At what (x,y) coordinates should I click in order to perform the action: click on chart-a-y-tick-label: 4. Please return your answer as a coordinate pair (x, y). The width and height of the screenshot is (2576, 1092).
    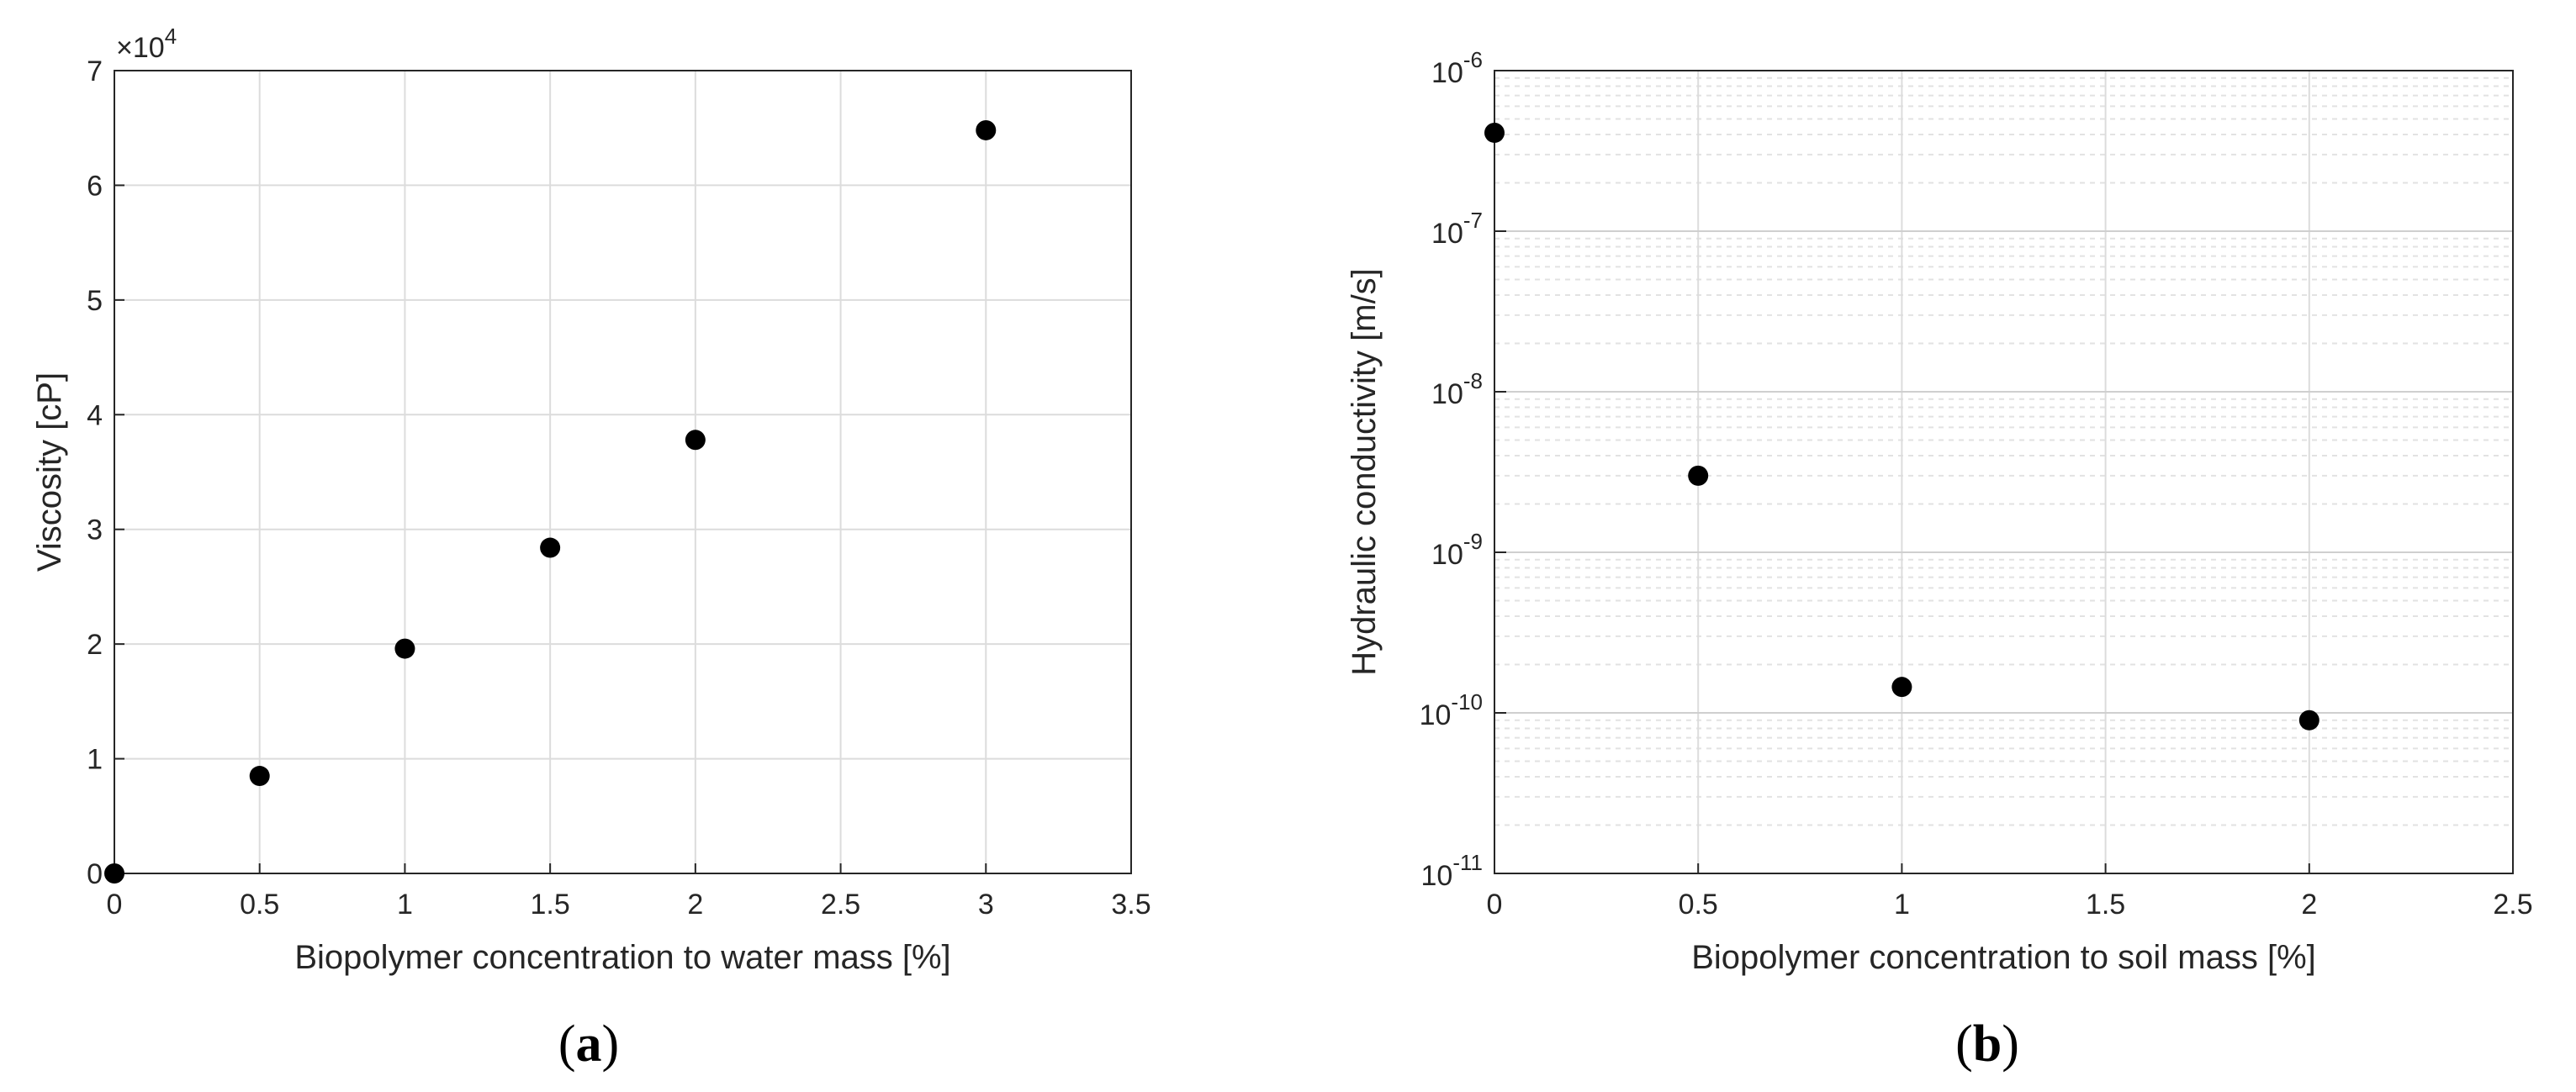
    Looking at the image, I should click on (95, 415).